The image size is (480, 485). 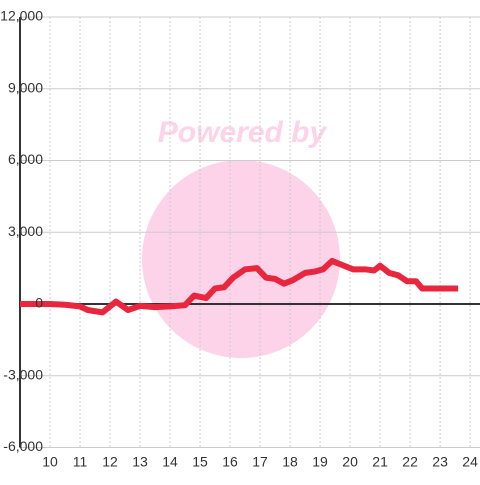 What do you see at coordinates (170, 462) in the screenshot?
I see `x-tick-label: 14` at bounding box center [170, 462].